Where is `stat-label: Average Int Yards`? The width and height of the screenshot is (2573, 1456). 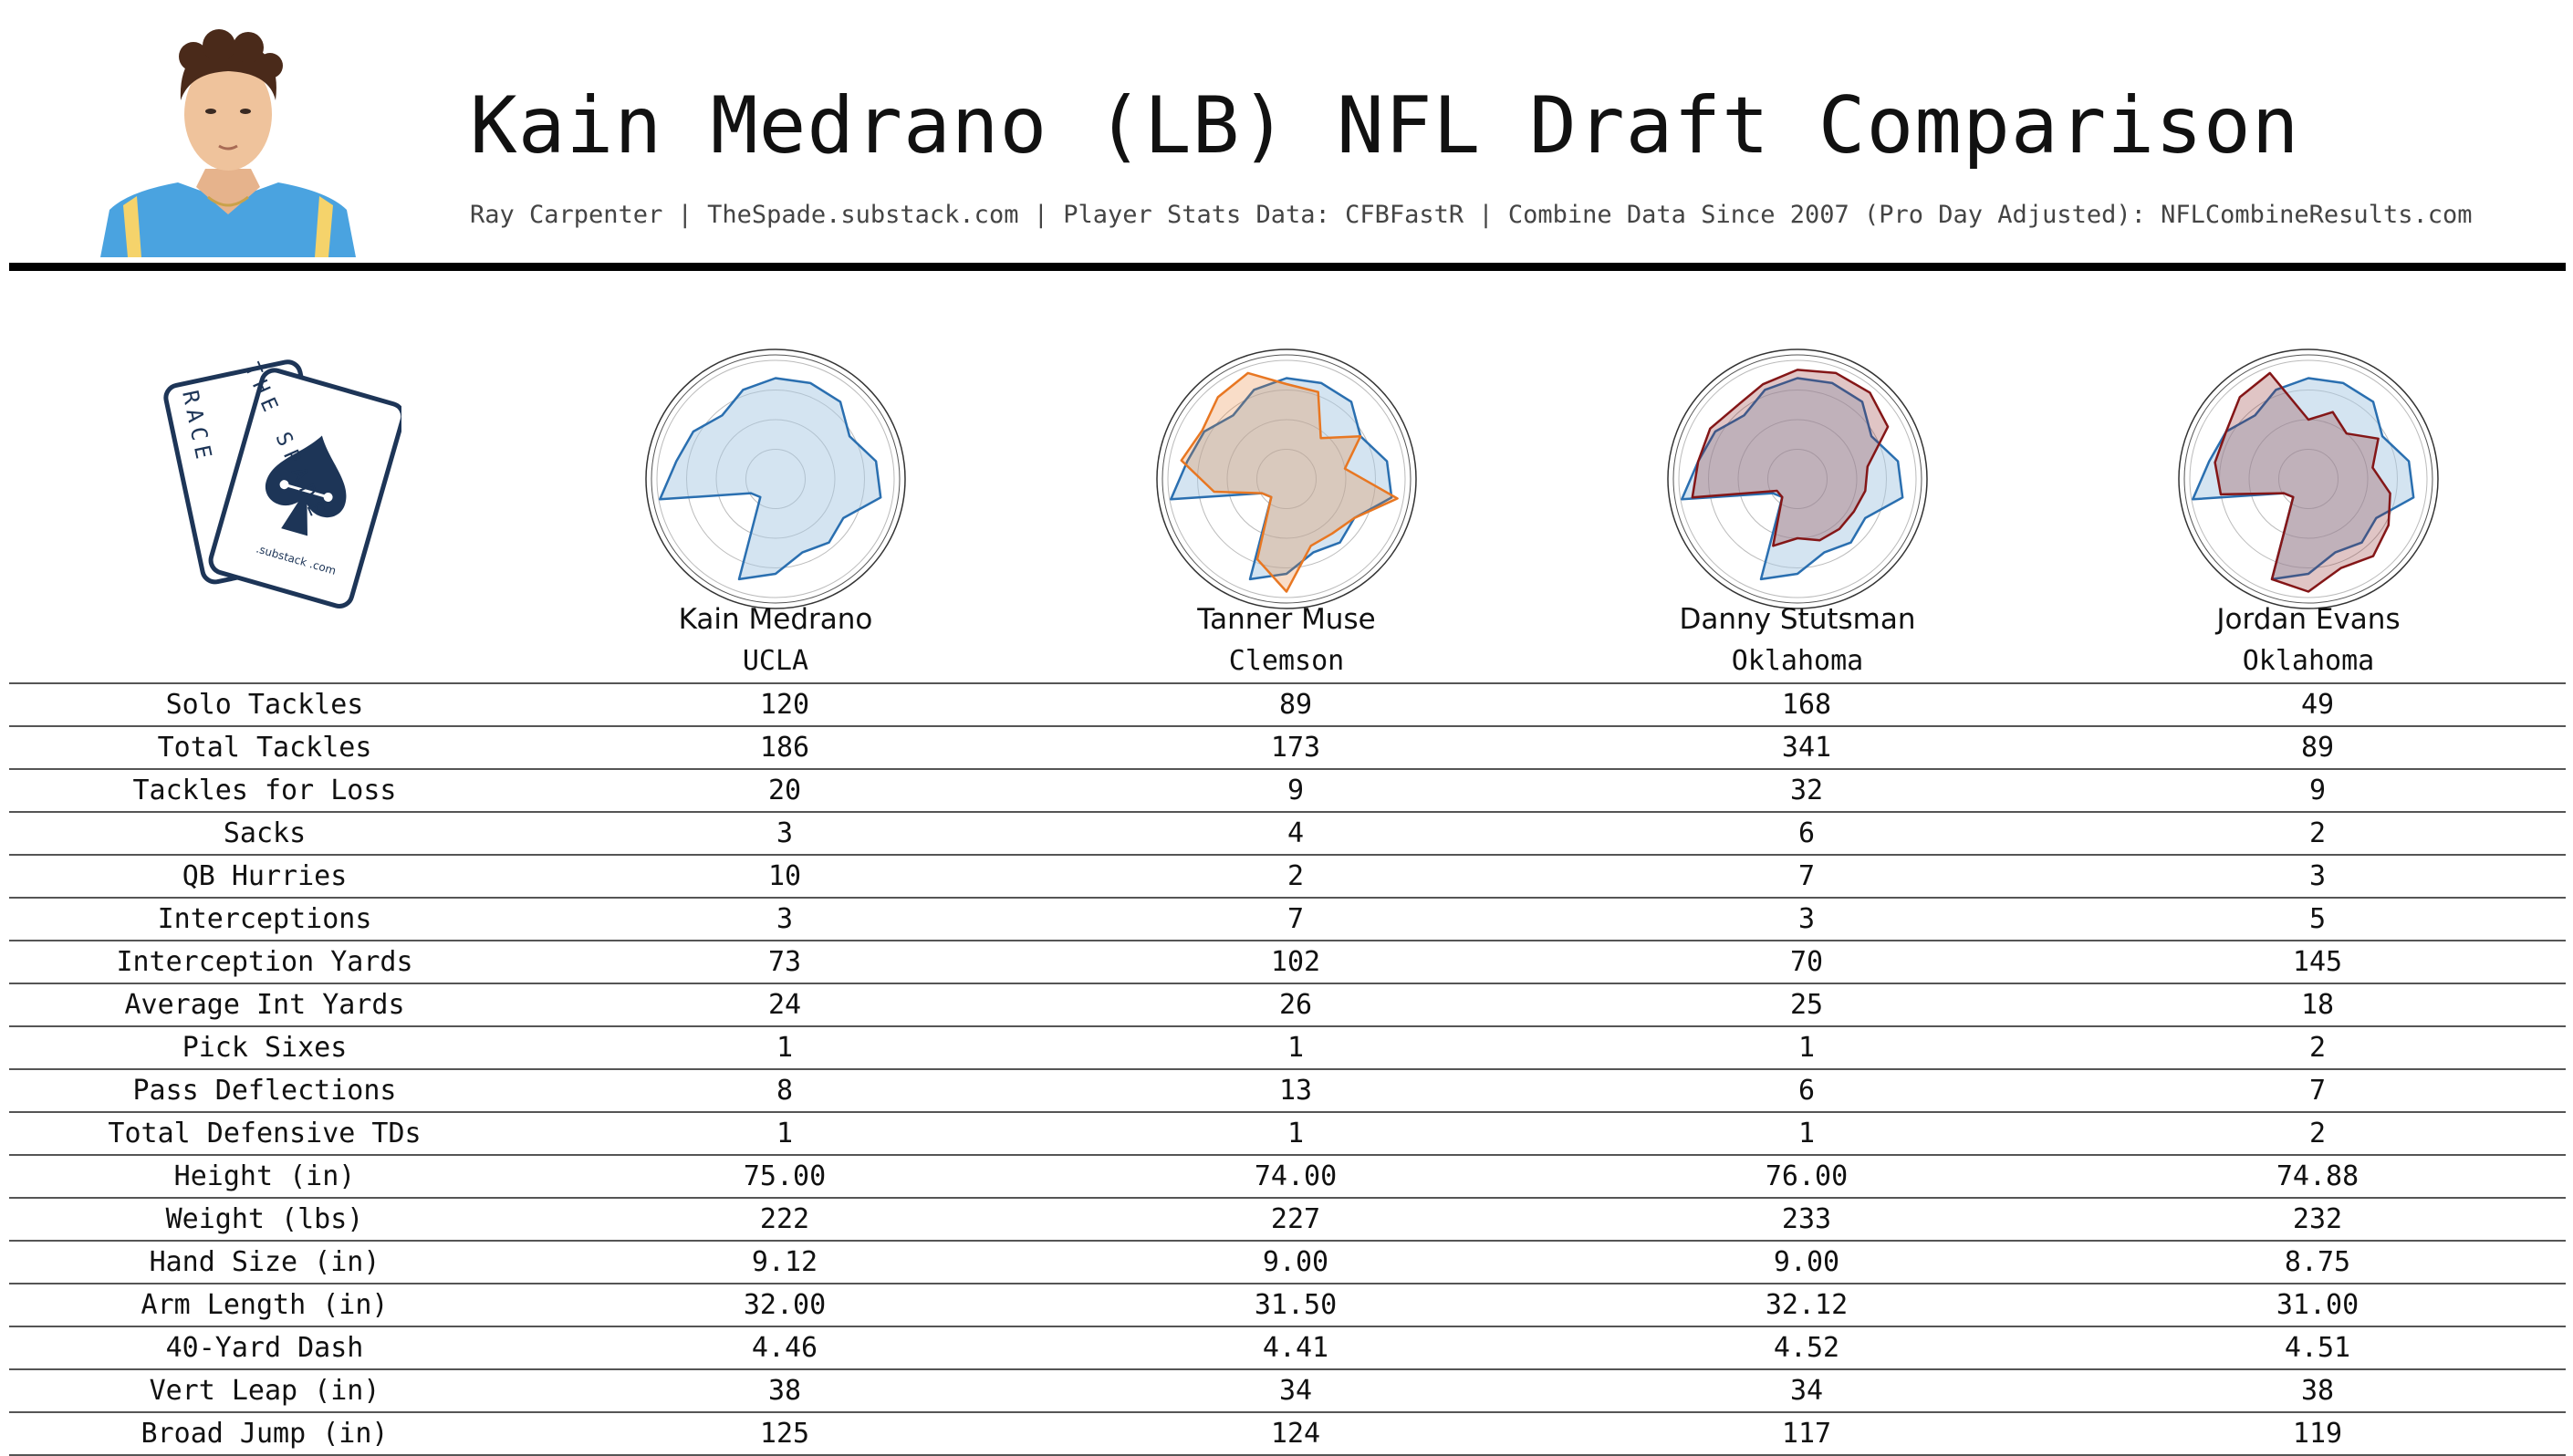
stat-label: Average Int Yards is located at coordinates (264, 1005).